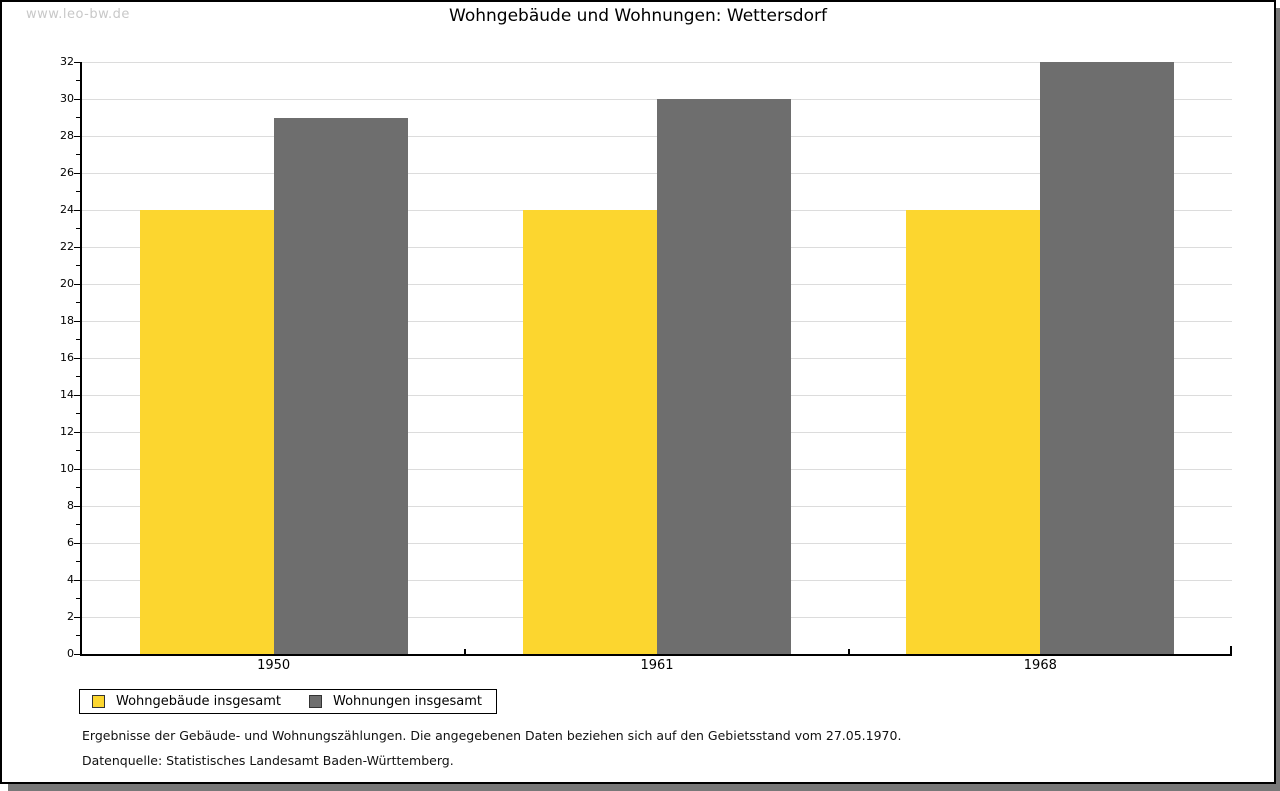 The height and width of the screenshot is (791, 1280). I want to click on y-tick-label-4: 4, so click(70, 579).